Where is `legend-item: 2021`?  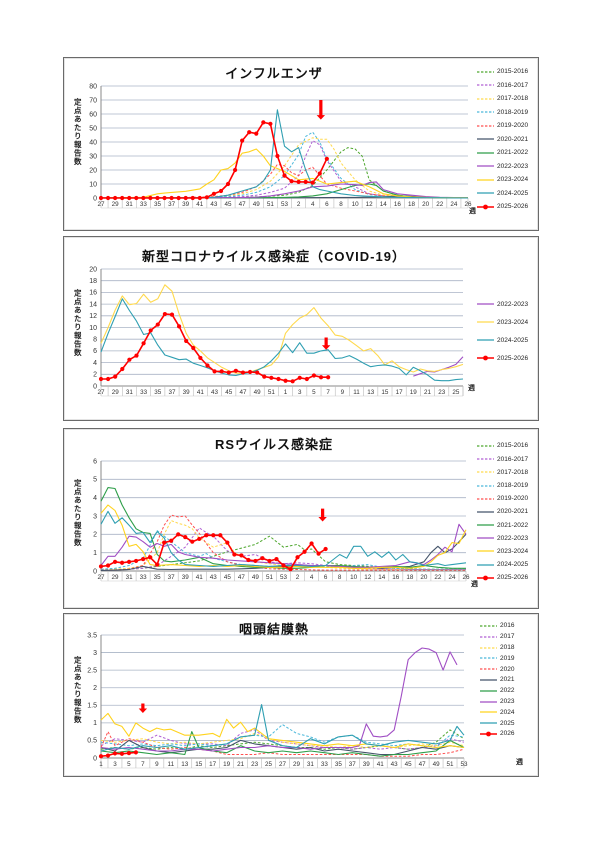 legend-item: 2021 is located at coordinates (497, 680).